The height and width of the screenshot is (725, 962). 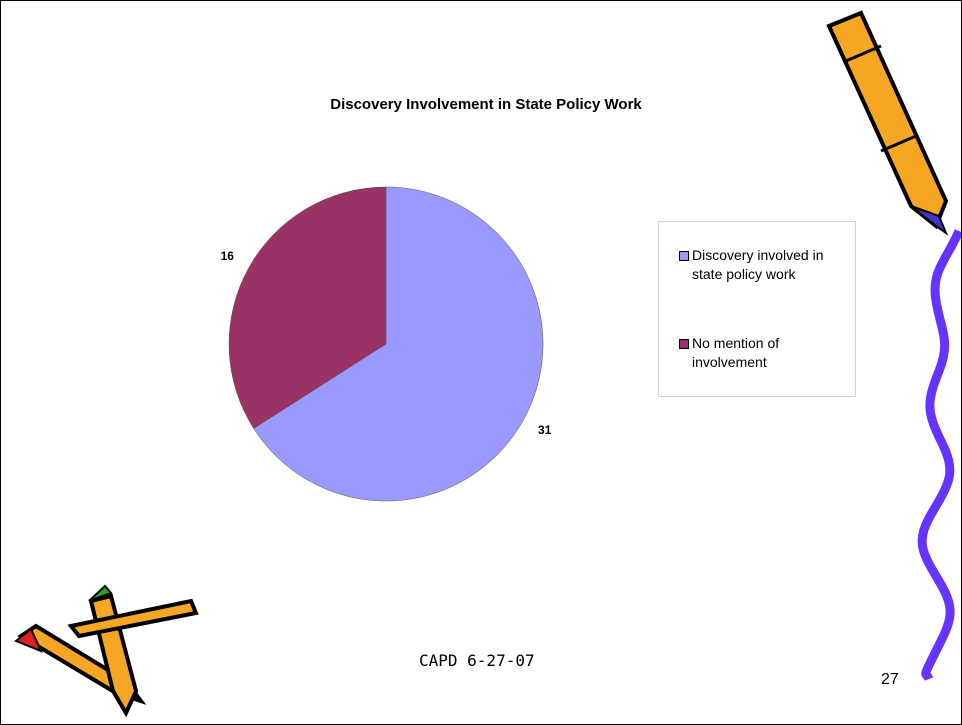 I want to click on pencil-decoration, so click(x=887, y=123).